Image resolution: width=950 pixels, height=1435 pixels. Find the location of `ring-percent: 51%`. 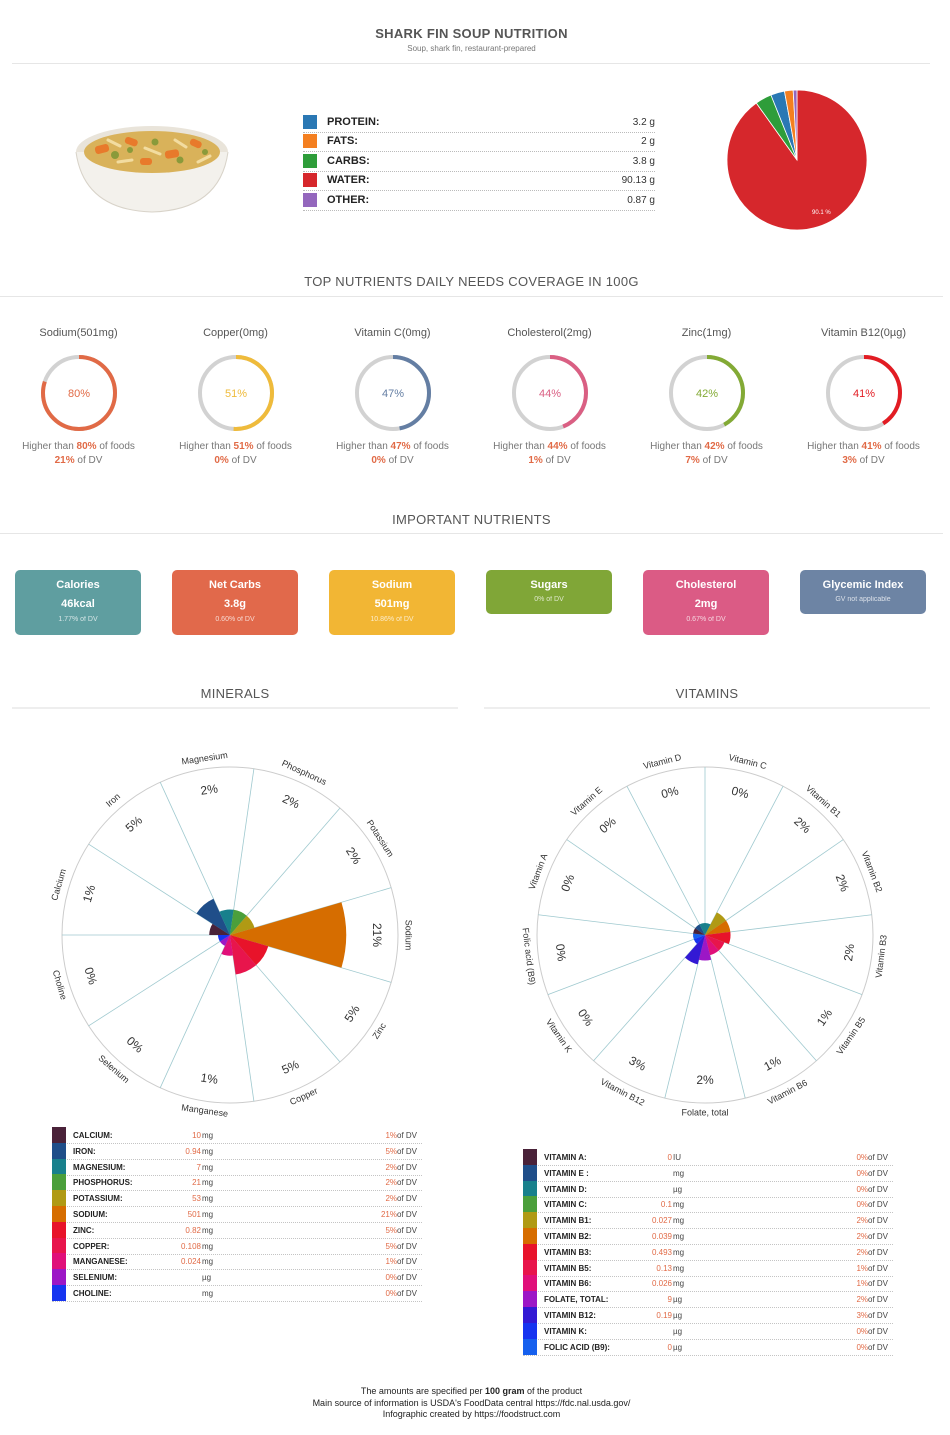

ring-percent: 51% is located at coordinates (235, 394).